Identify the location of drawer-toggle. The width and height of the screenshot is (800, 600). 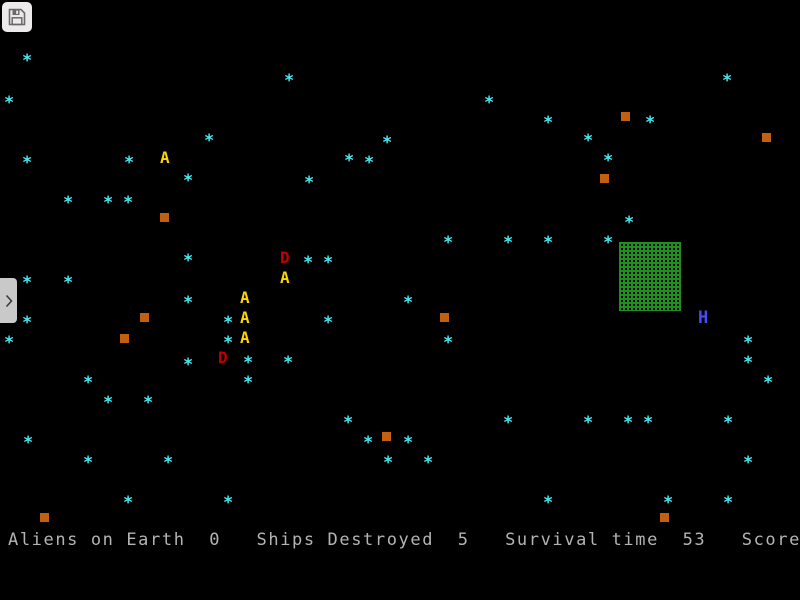
(8, 300).